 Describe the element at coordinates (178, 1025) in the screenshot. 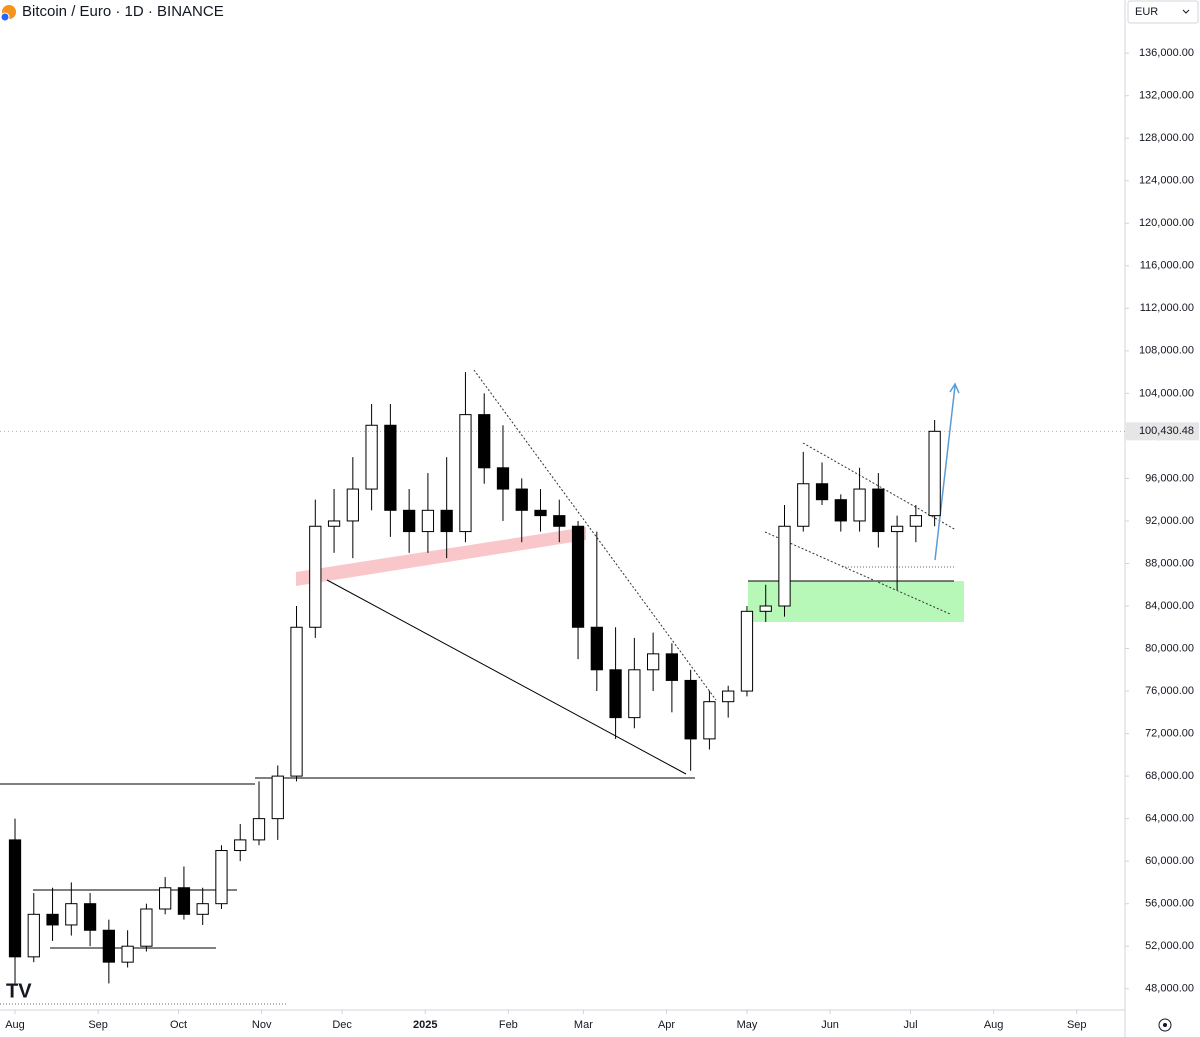

I see `x-tick-label: Oct` at that location.